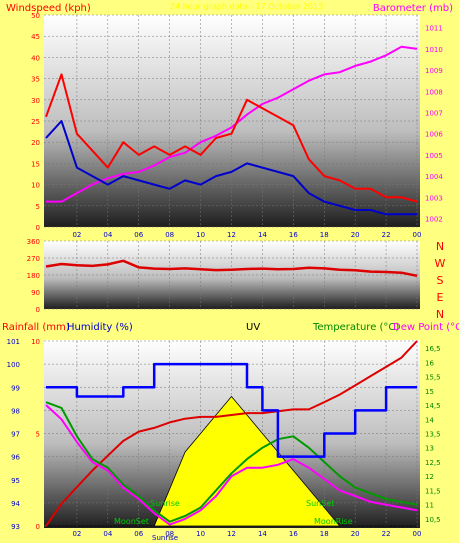 Image resolution: width=459 pixels, height=543 pixels. Describe the element at coordinates (417, 534) in the screenshot. I see `x-tick-label: 00` at that location.